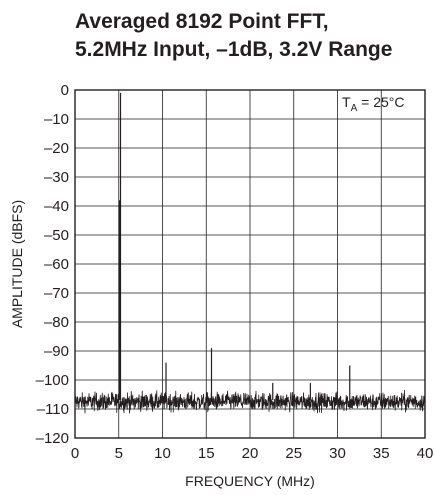  What do you see at coordinates (53, 409) in the screenshot?
I see `y-tick-label-11: –110` at bounding box center [53, 409].